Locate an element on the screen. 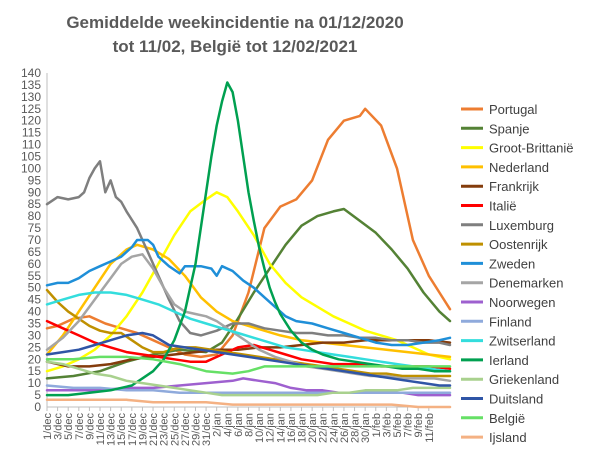  x-tick-label: 8/jan is located at coordinates (250, 425).